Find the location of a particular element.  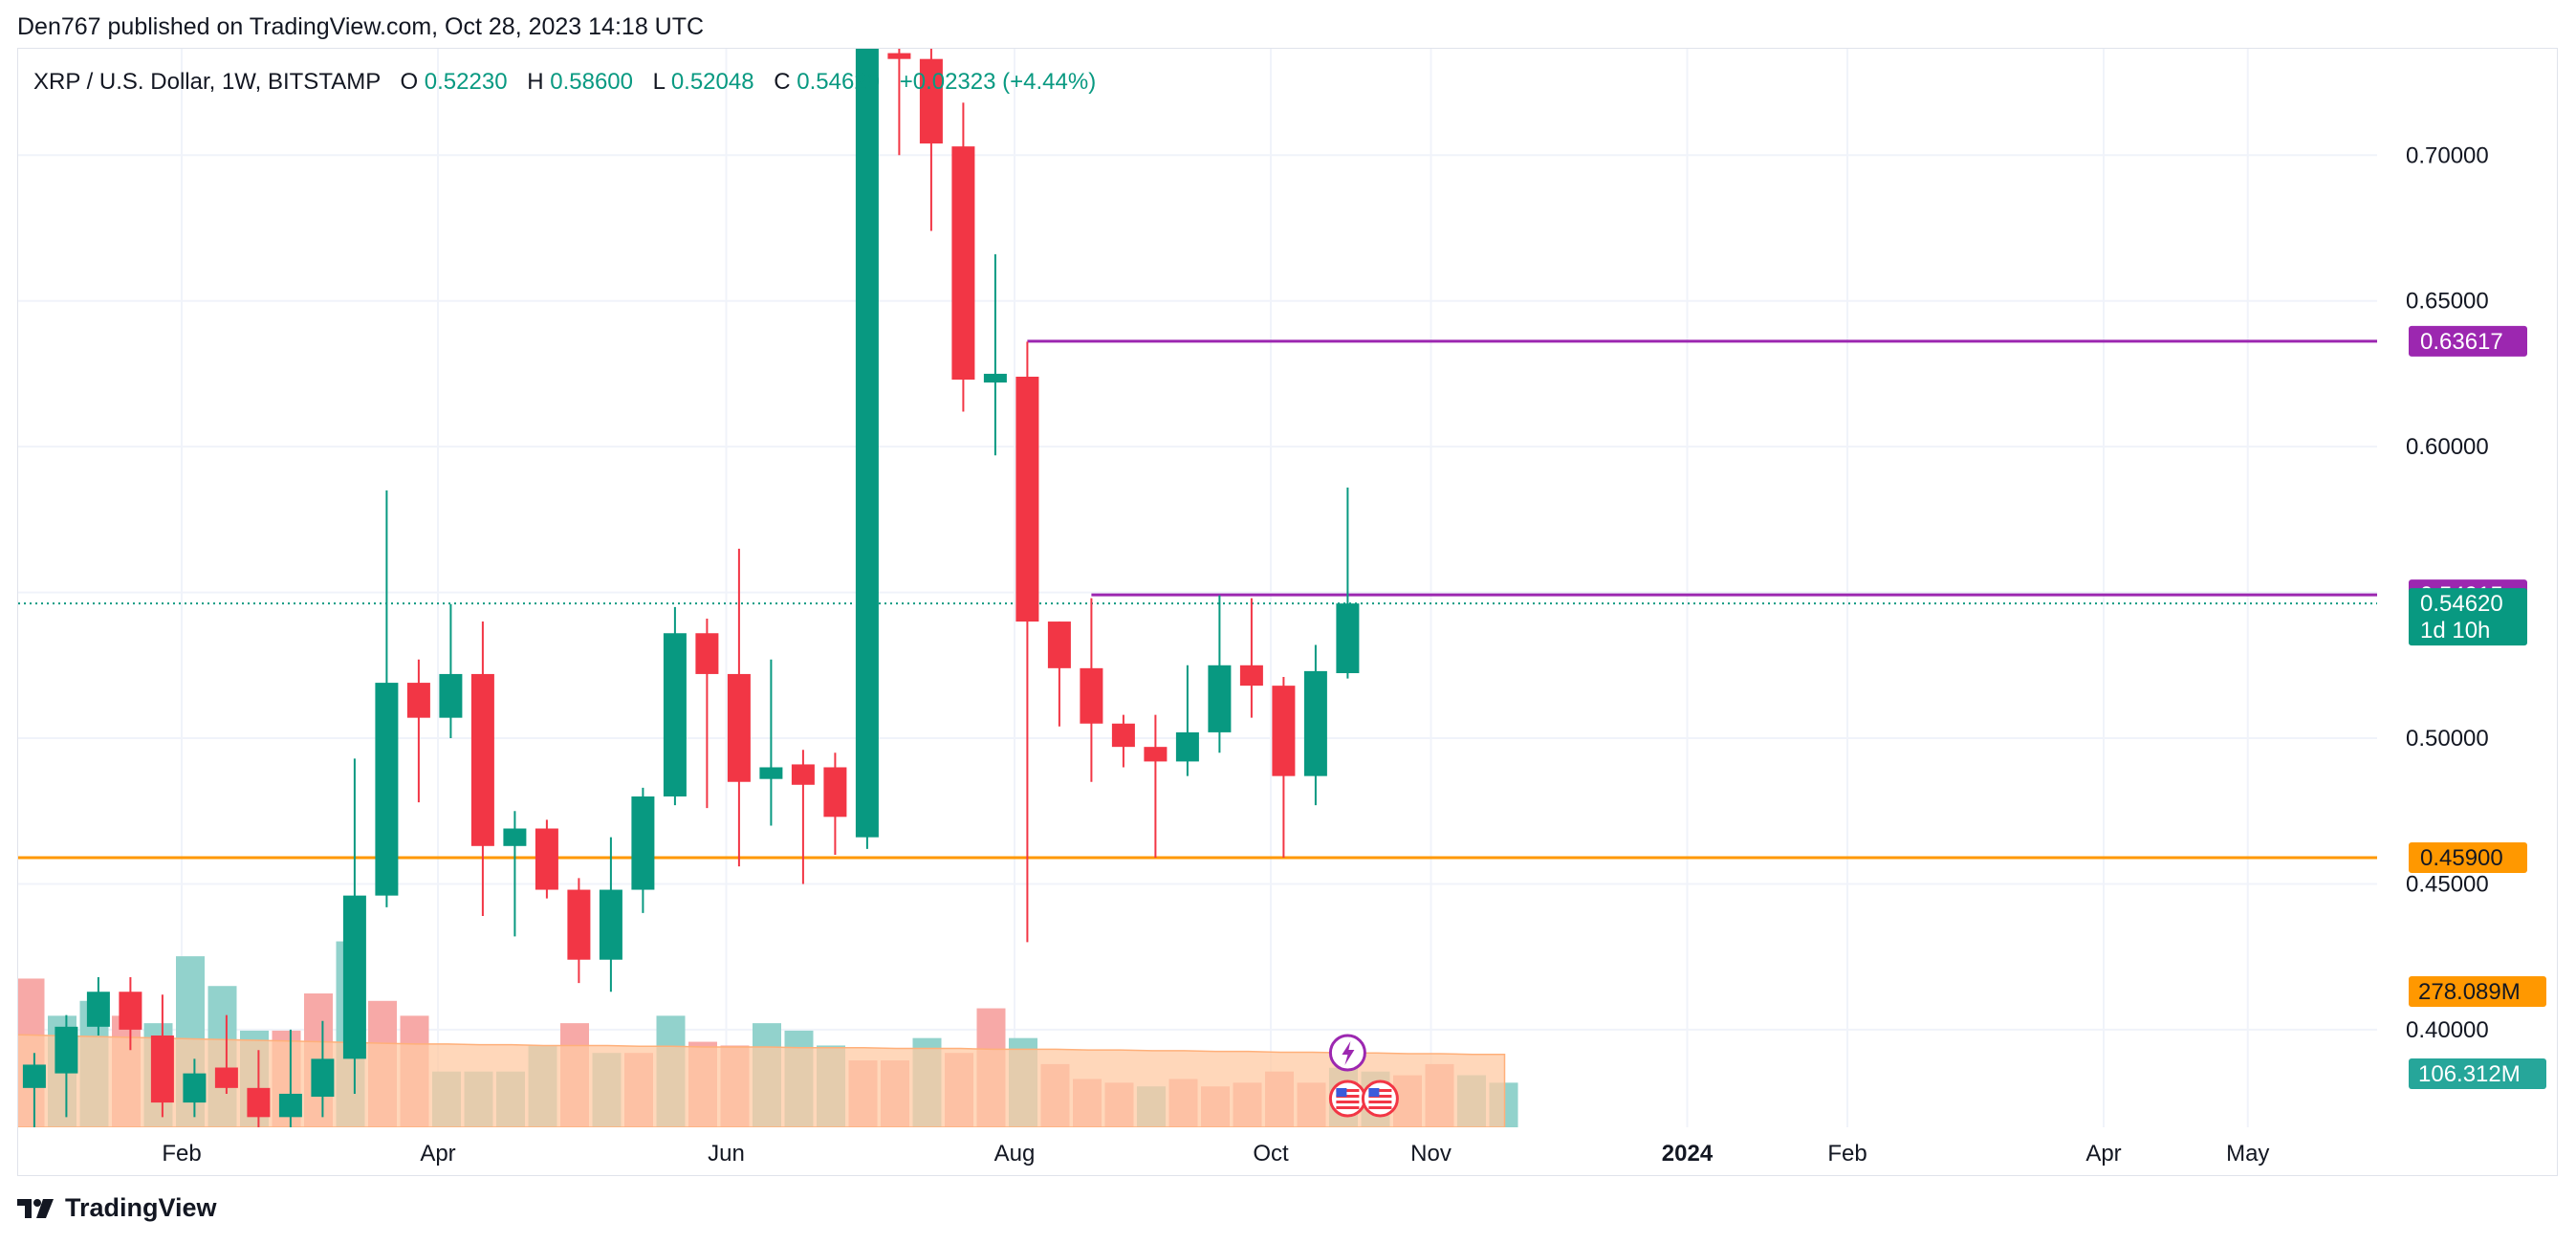

current-price-countdown: 1d 10h is located at coordinates (2455, 630).